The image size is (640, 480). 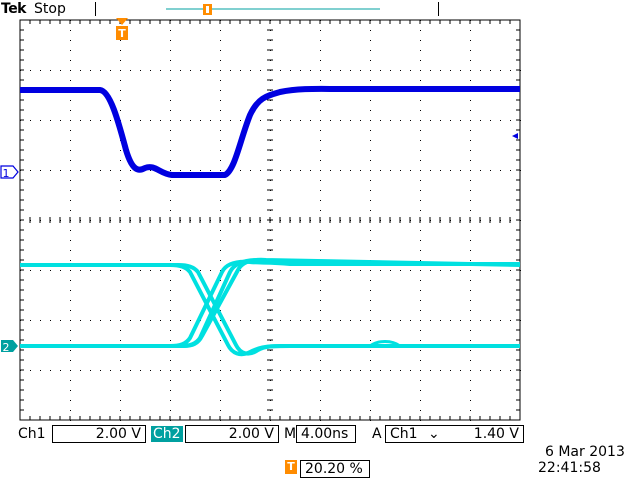 I want to click on trigger-mode-label: A, so click(x=377, y=434).